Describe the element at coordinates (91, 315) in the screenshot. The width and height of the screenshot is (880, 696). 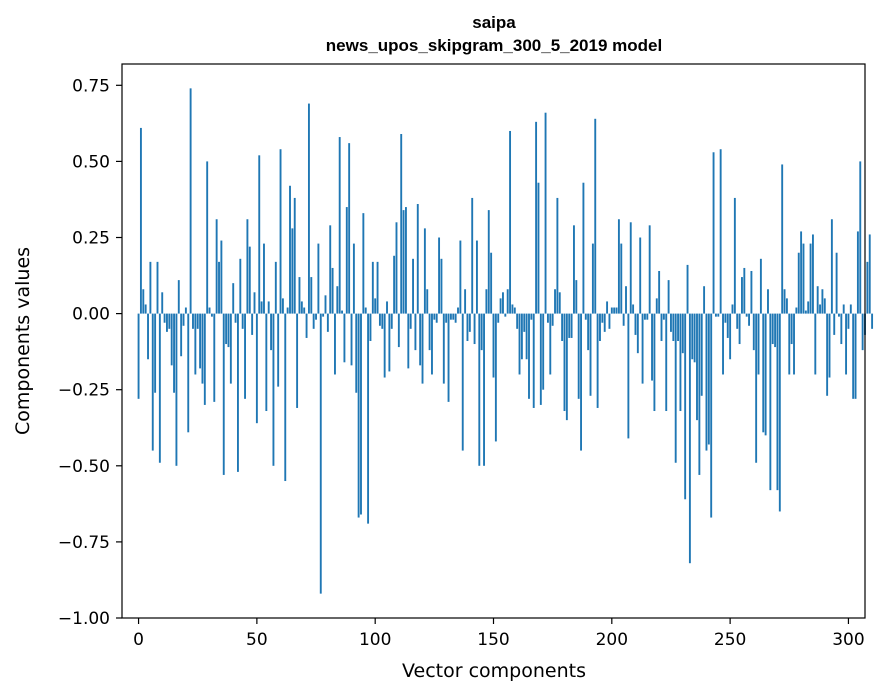
I see `y-tick-label: 0.00` at that location.